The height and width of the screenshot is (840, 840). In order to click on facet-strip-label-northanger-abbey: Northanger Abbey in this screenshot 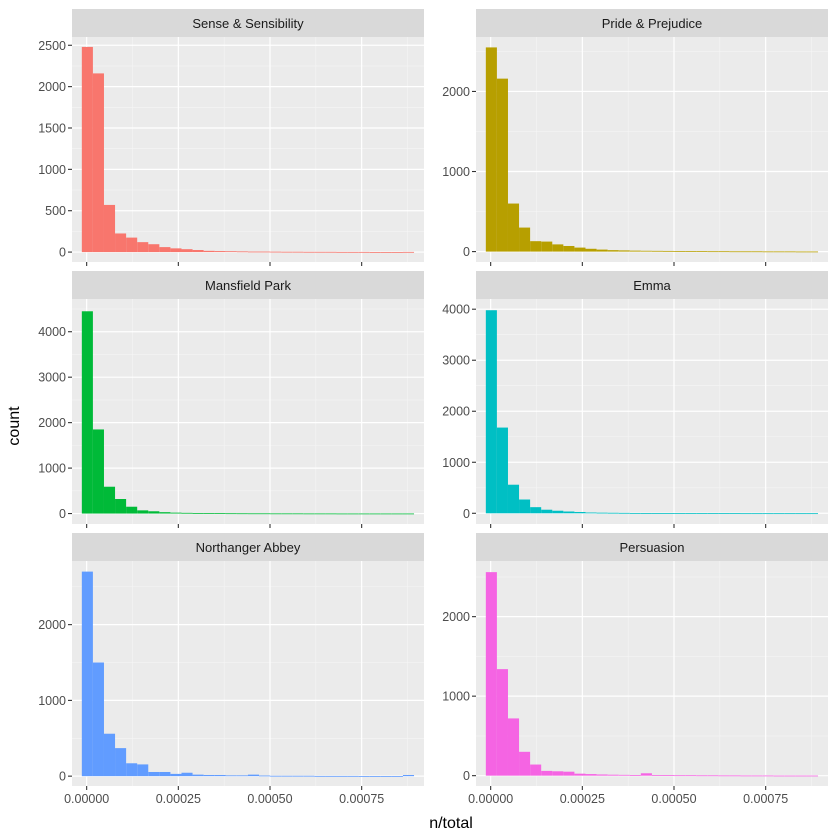, I will do `click(248, 547)`.